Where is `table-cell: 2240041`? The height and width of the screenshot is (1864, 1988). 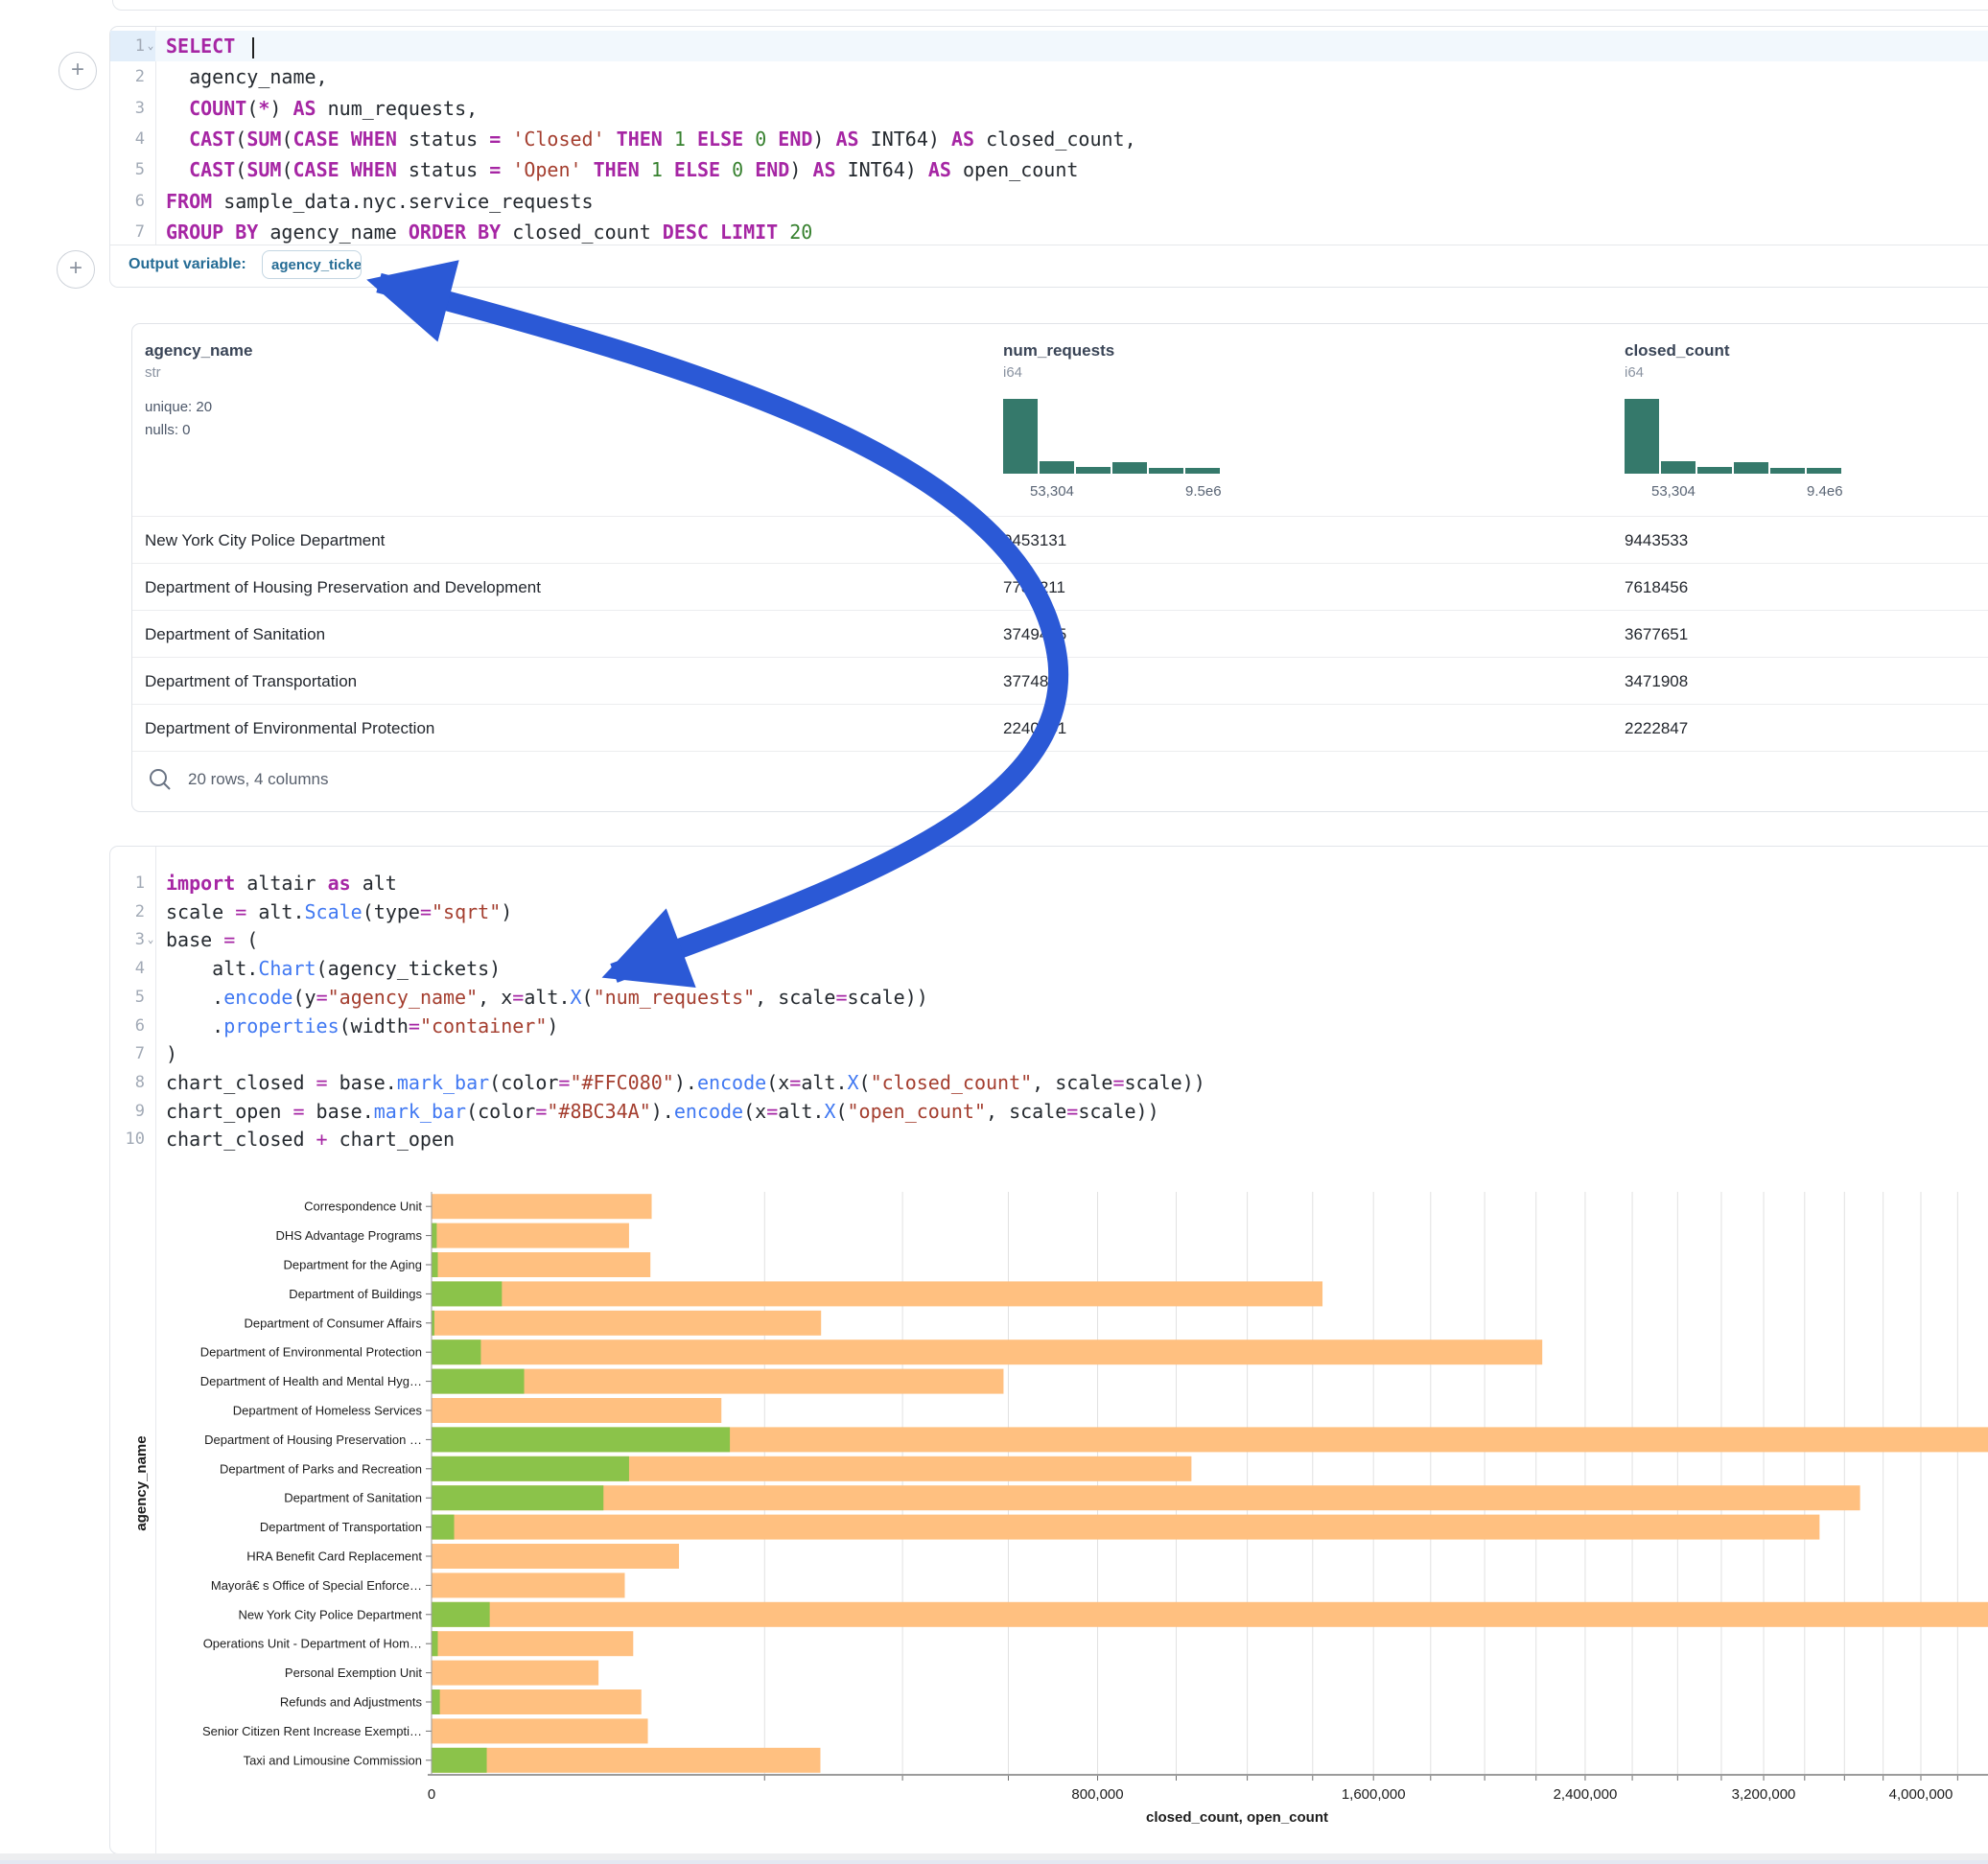
table-cell: 2240041 is located at coordinates (1035, 728).